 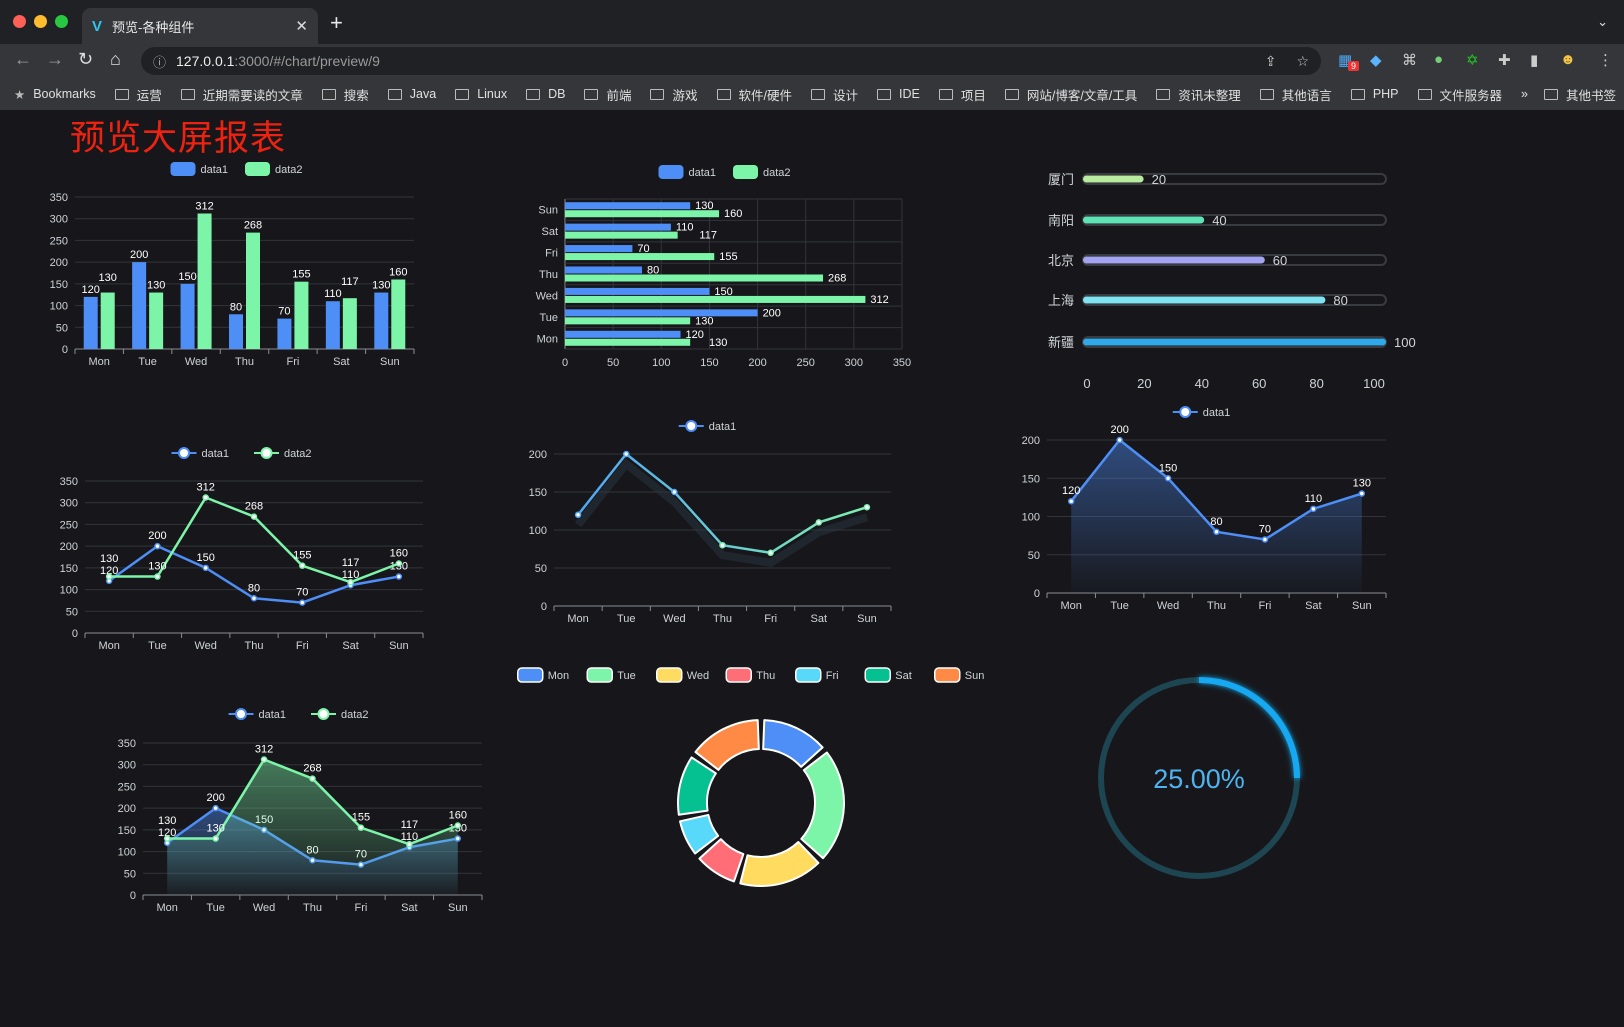 I want to click on legend-item-wed: Wed, so click(x=682, y=675).